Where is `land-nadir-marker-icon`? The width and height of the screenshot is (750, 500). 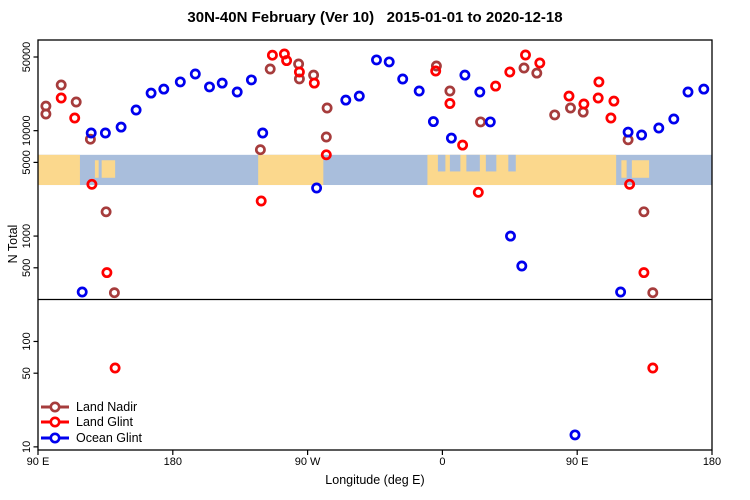 land-nadir-marker-icon is located at coordinates (55, 407).